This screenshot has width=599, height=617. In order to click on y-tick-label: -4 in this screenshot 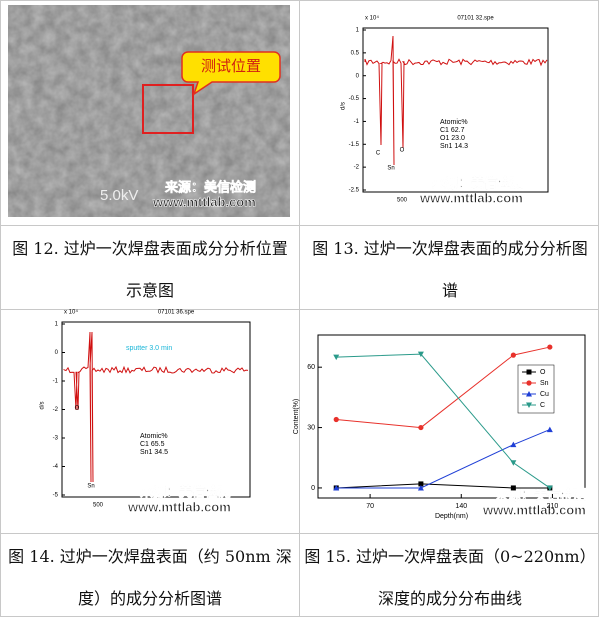, I will do `click(56, 467)`.